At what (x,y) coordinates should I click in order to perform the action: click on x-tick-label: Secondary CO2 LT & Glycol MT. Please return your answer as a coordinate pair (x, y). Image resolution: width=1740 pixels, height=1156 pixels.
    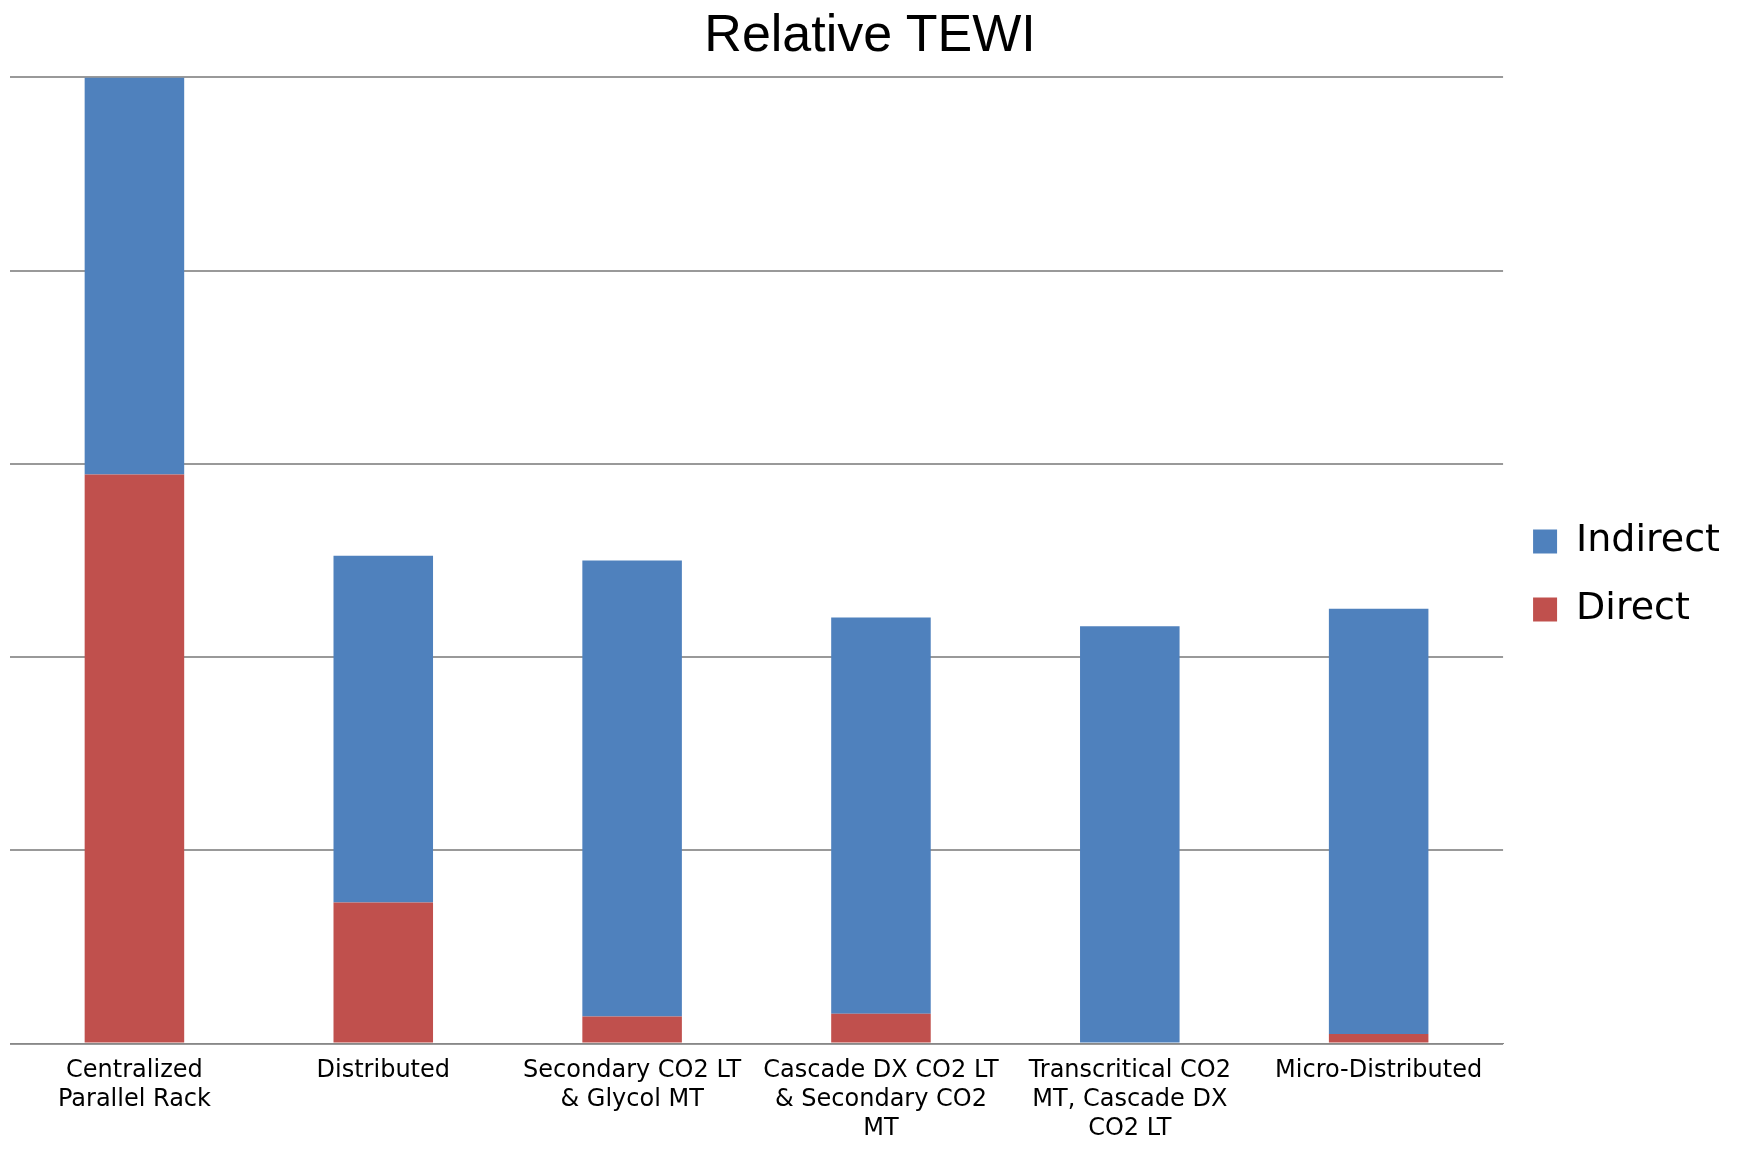
    Looking at the image, I should click on (632, 1084).